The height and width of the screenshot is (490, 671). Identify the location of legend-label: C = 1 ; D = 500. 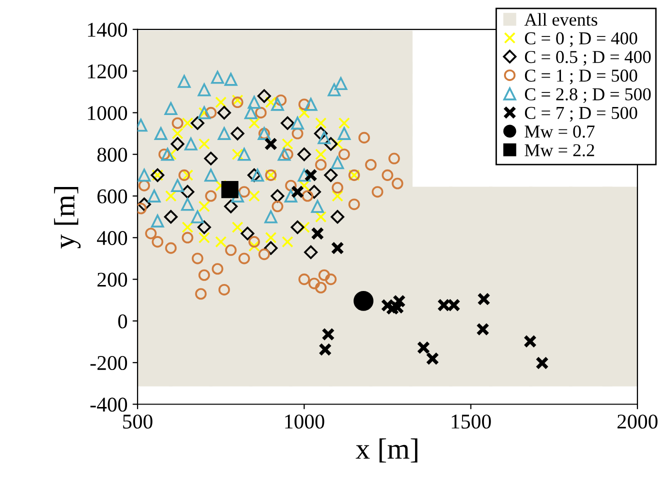
(581, 77).